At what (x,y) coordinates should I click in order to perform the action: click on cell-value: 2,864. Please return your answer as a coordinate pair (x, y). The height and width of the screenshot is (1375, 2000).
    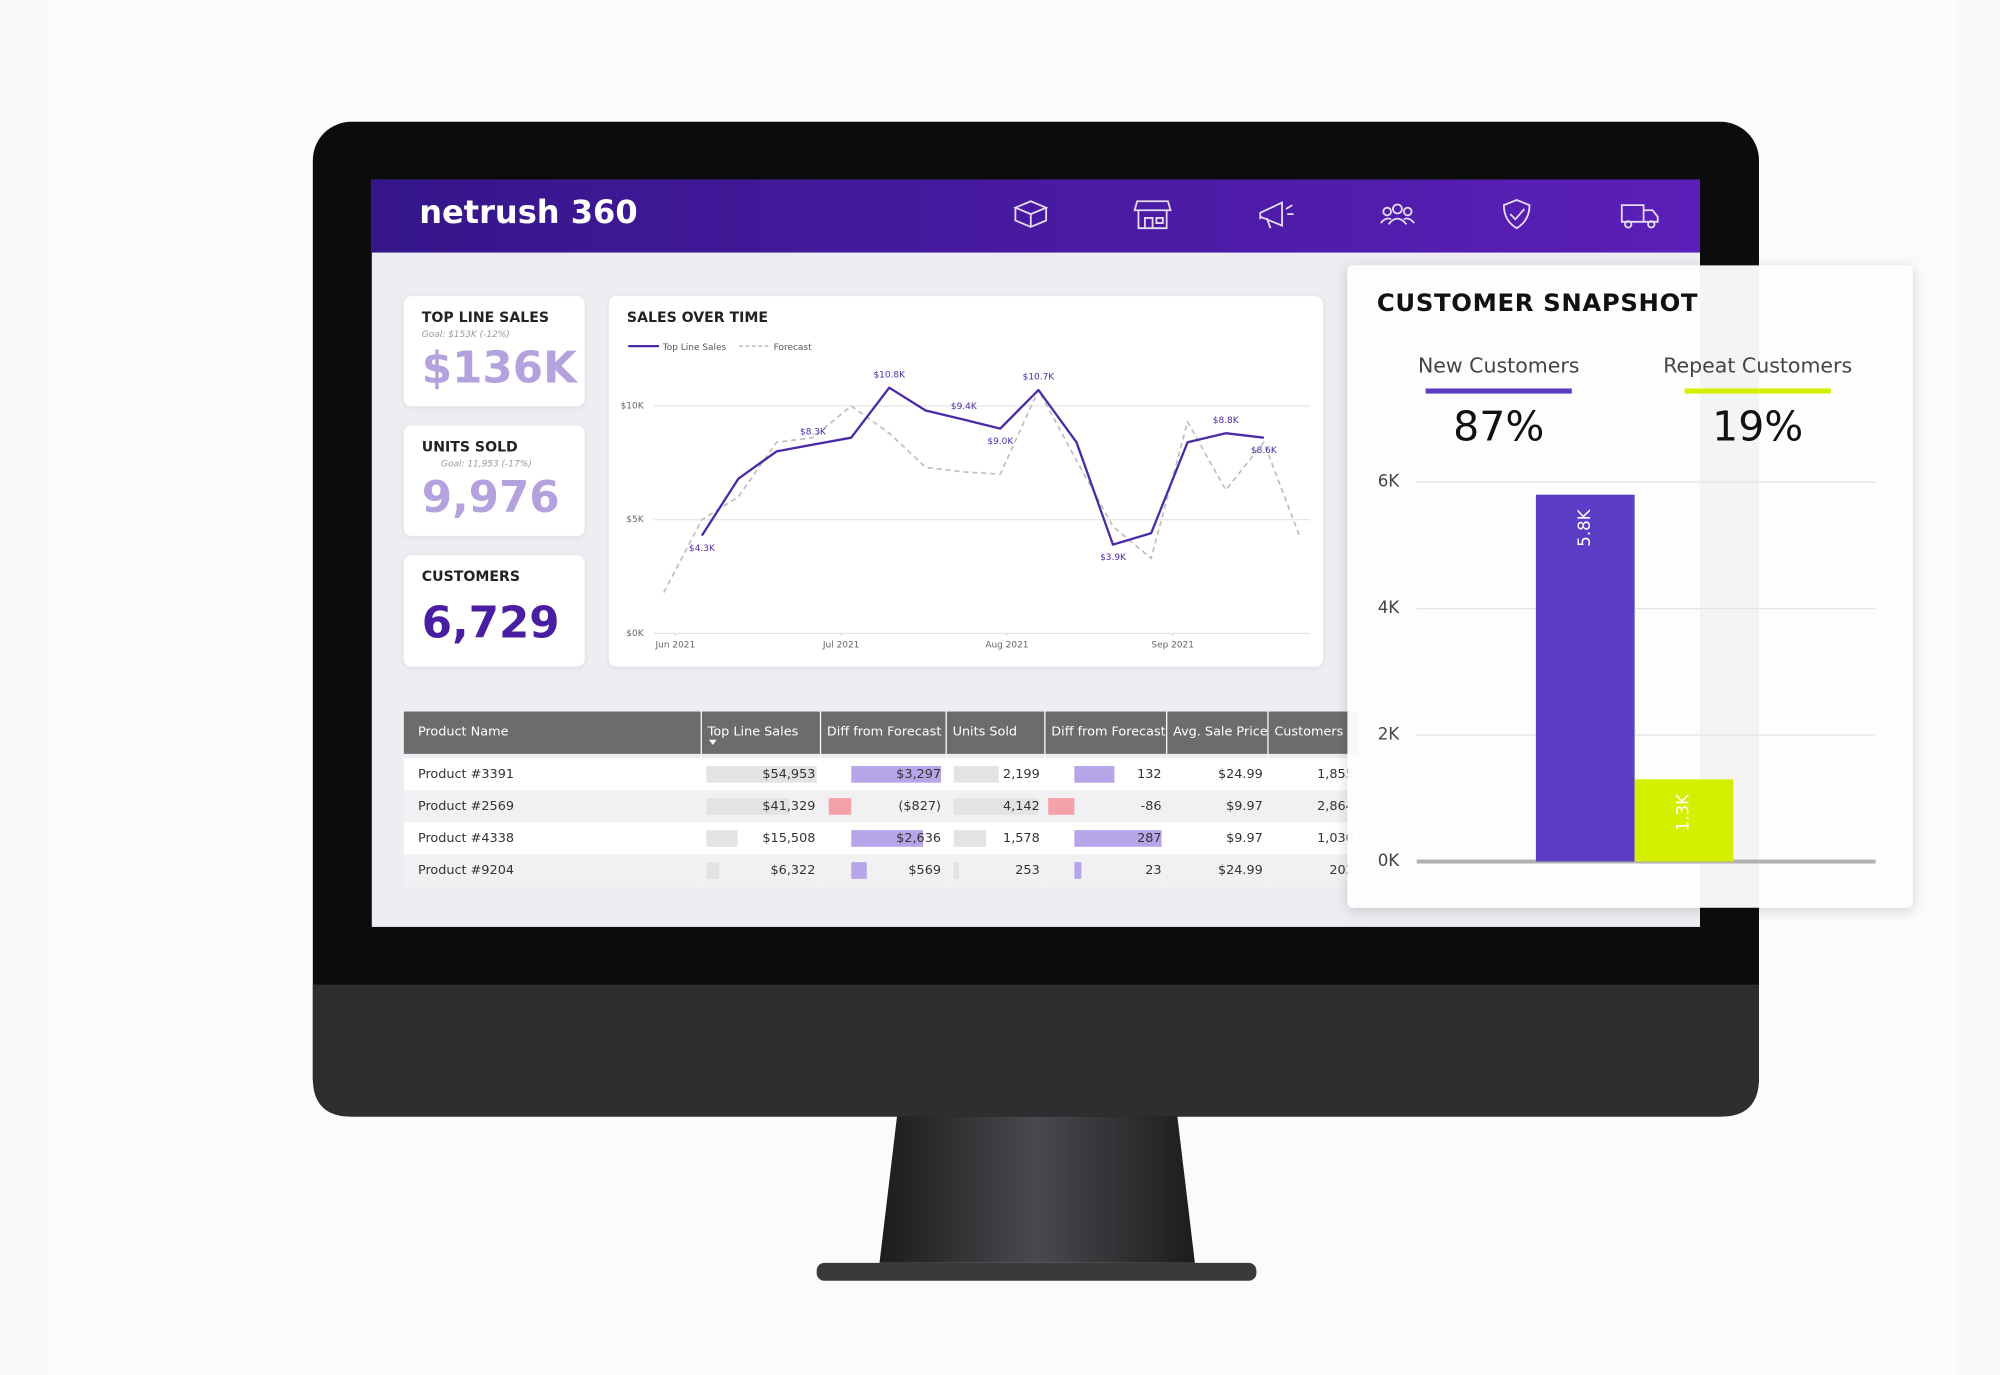
    Looking at the image, I should click on (1335, 806).